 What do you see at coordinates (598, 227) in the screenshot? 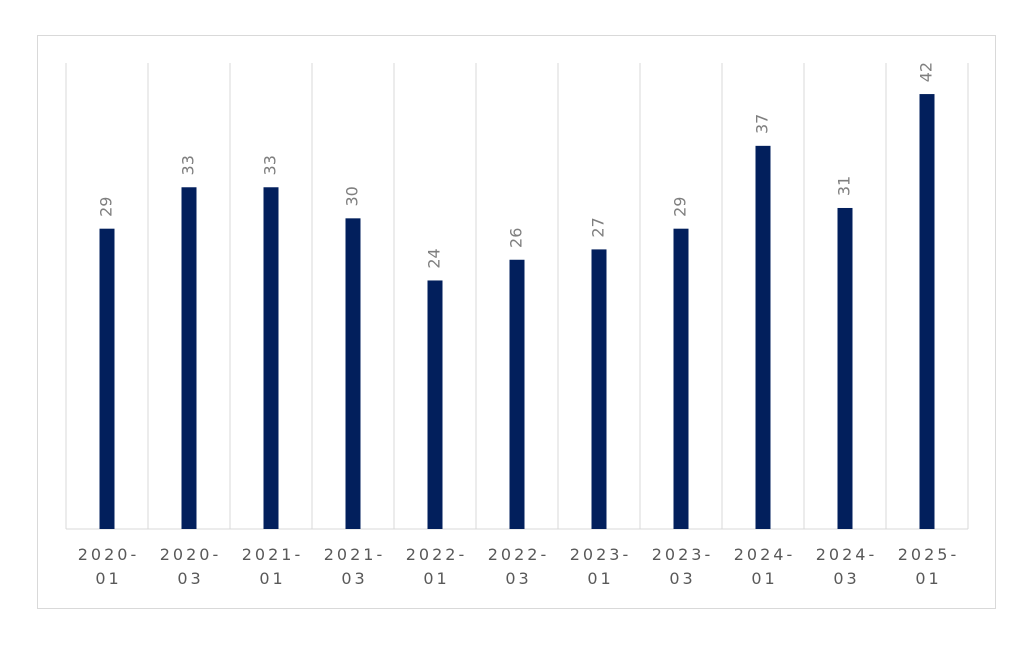
I see `value-label: 27` at bounding box center [598, 227].